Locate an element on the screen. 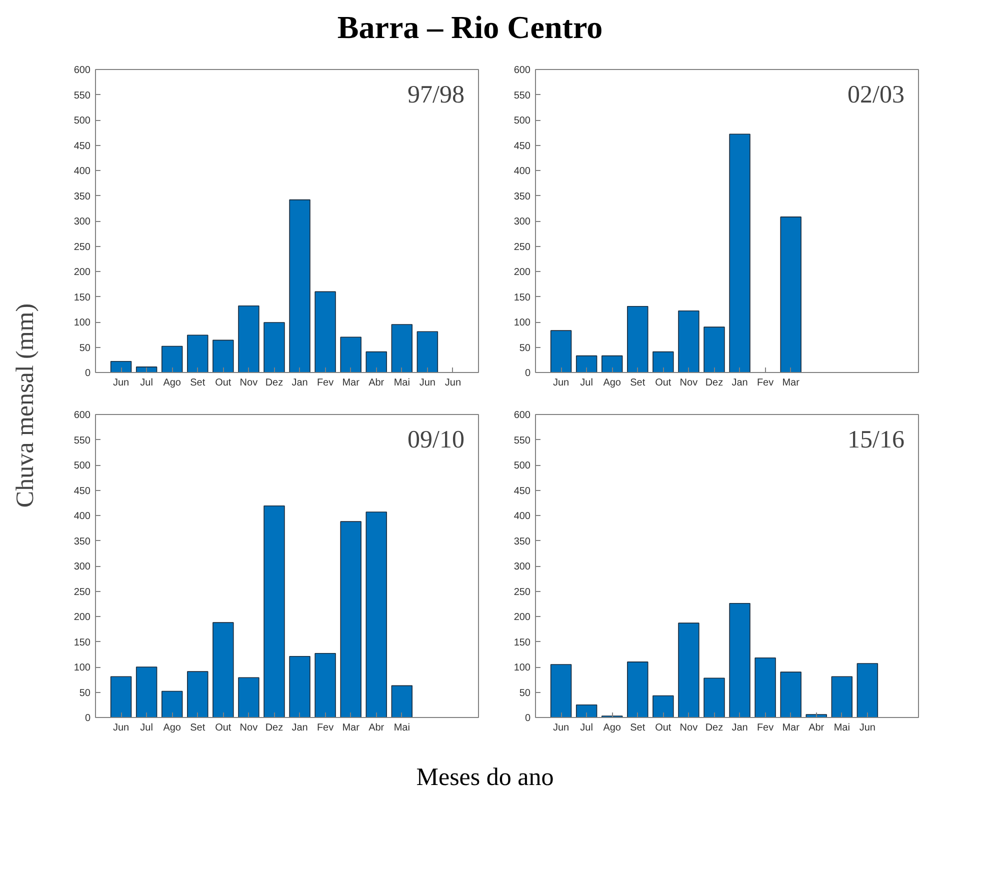 The width and height of the screenshot is (1000, 879). x-axis-title: Meses do ano is located at coordinates (485, 778).